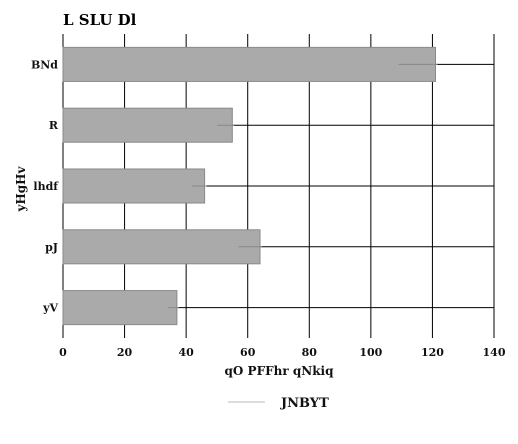 This screenshot has width=518, height=444. I want to click on y-tick-label: pJ, so click(51, 247).